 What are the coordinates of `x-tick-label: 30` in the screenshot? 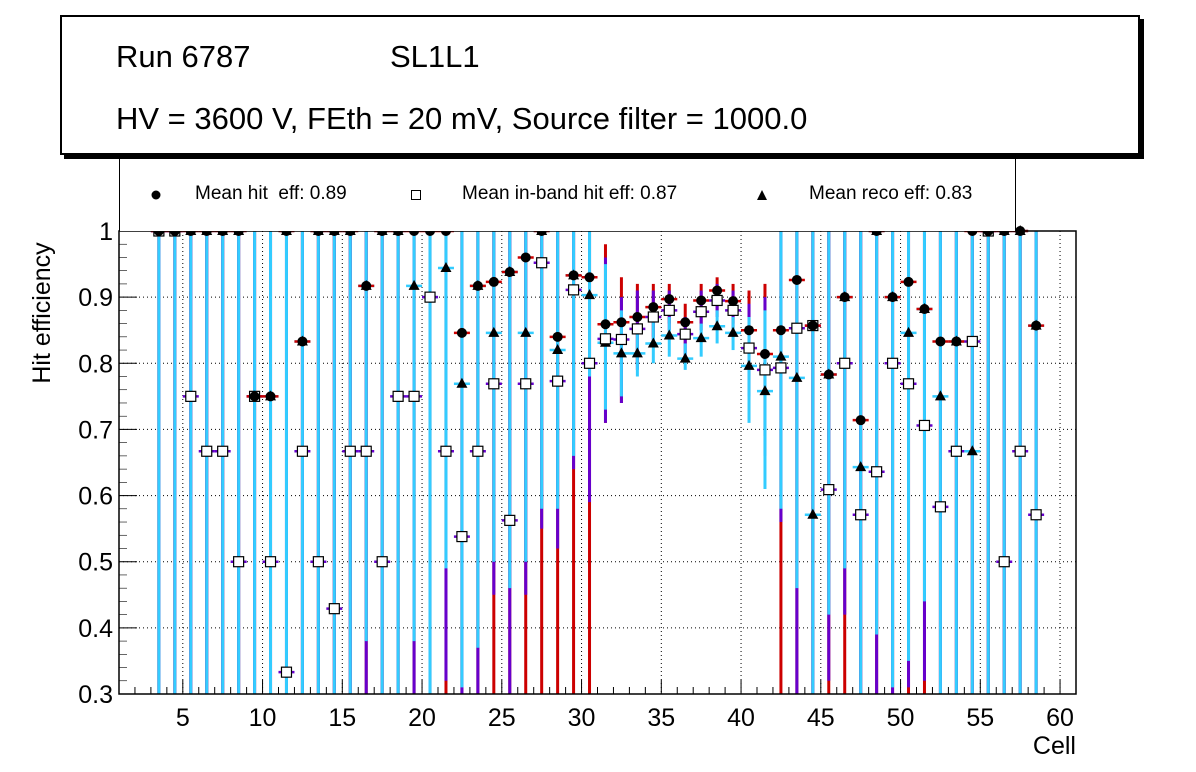 It's located at (582, 718).